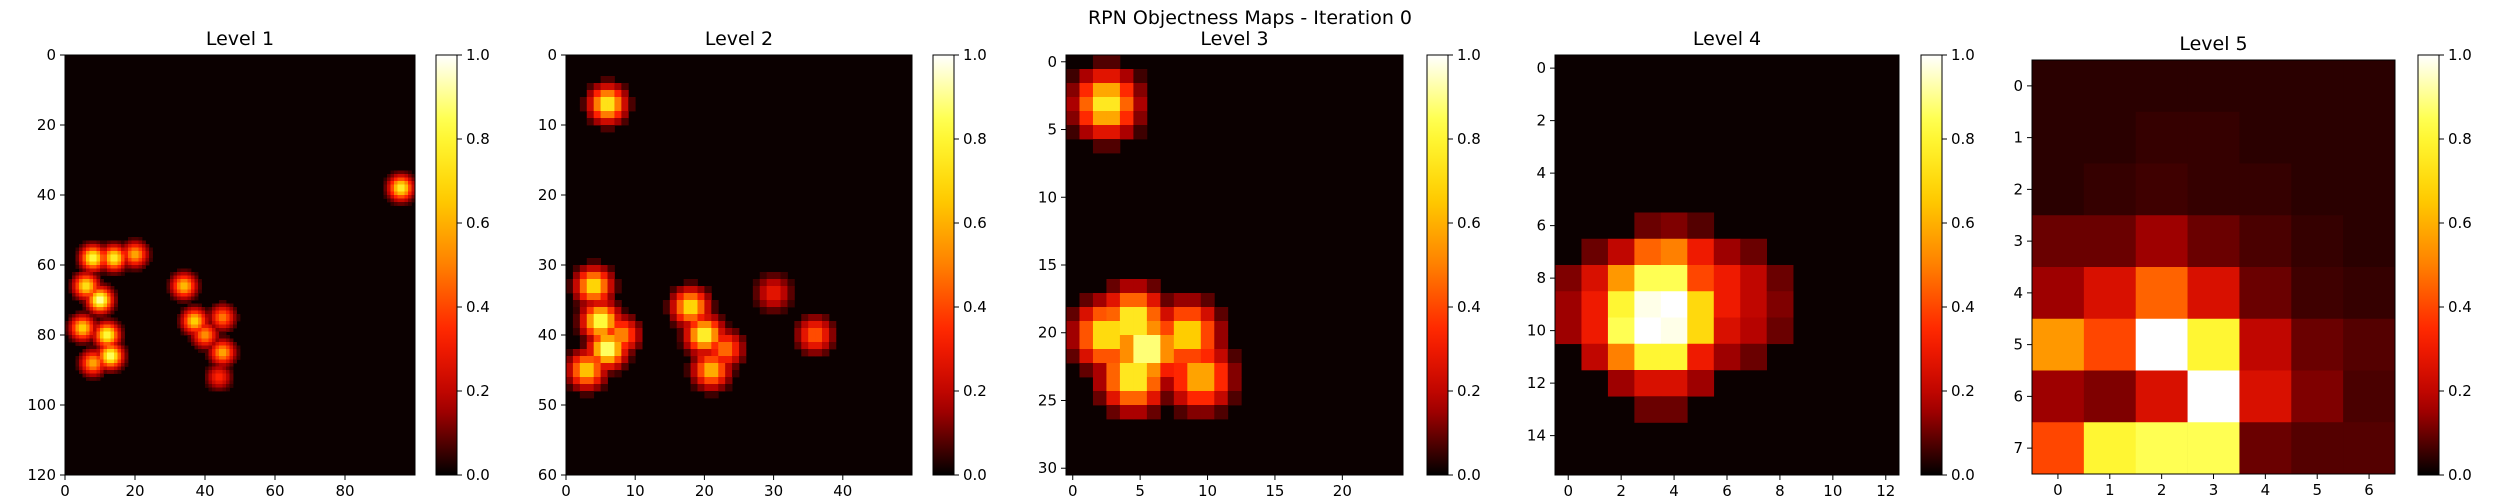 This screenshot has width=2500, height=500. What do you see at coordinates (975, 475) in the screenshot?
I see `colorbar-tick-label: 0.0` at bounding box center [975, 475].